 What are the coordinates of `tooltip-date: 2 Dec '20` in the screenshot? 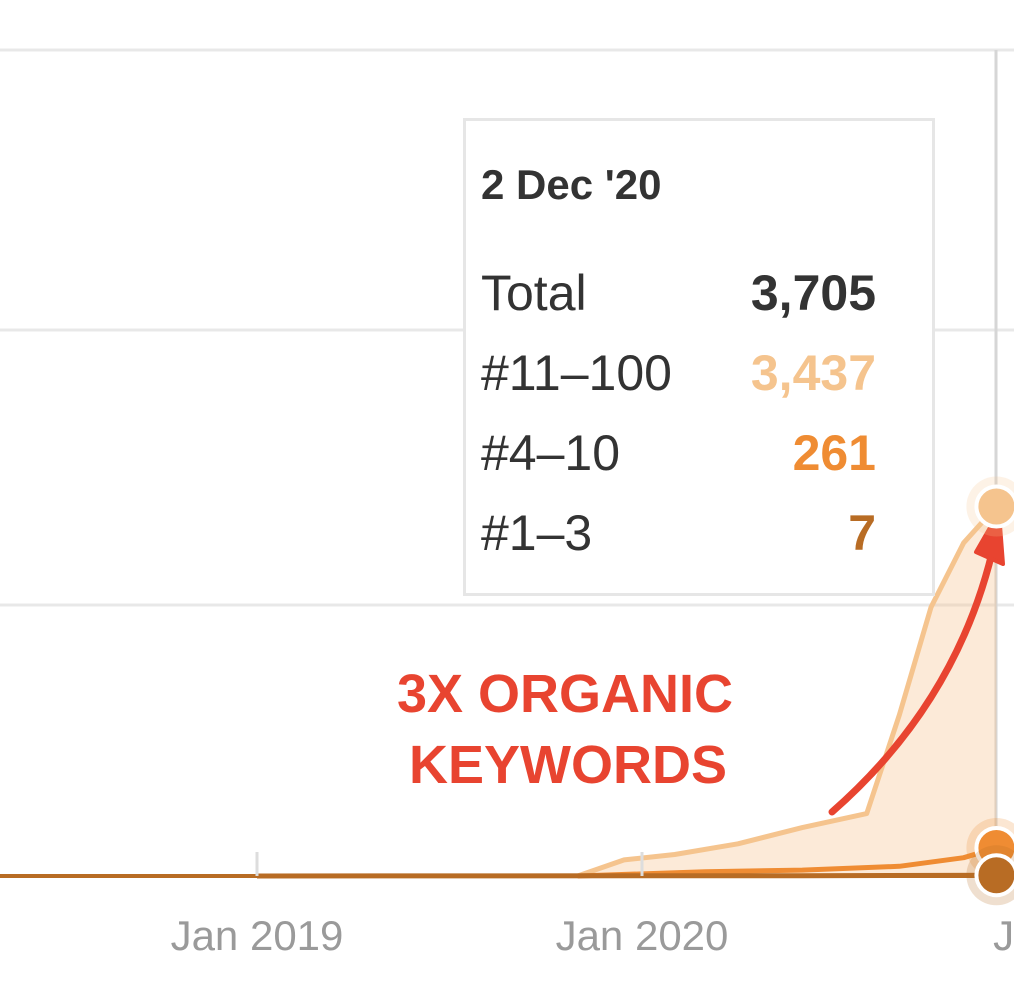 It's located at (571, 184).